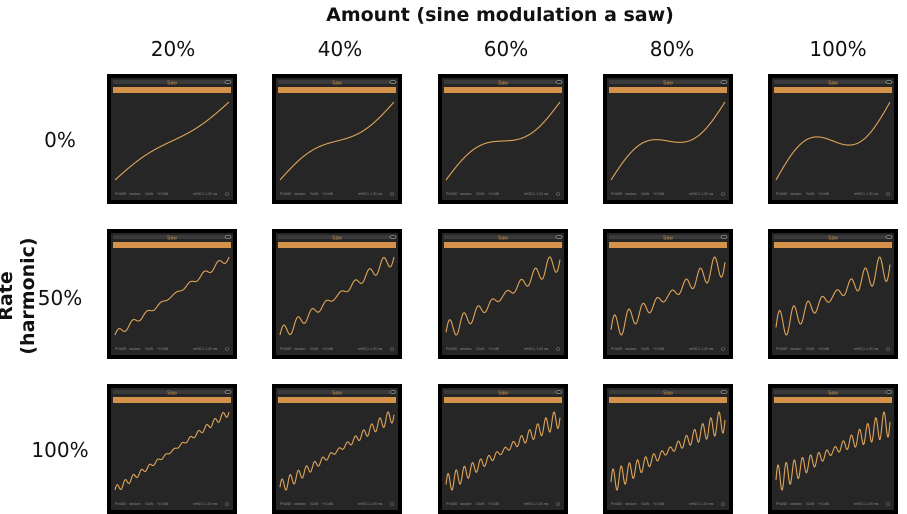 The width and height of the screenshot is (907, 514). Describe the element at coordinates (672, 49) in the screenshot. I see `column-label-80: 80%` at that location.